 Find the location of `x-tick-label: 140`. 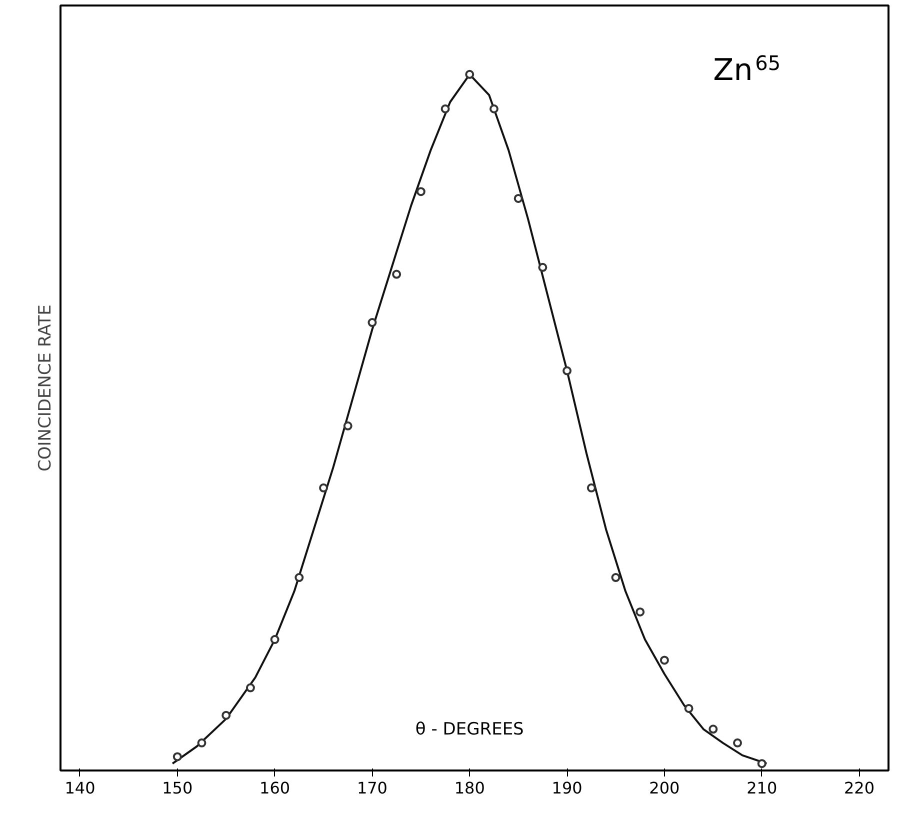

x-tick-label: 140 is located at coordinates (80, 788).